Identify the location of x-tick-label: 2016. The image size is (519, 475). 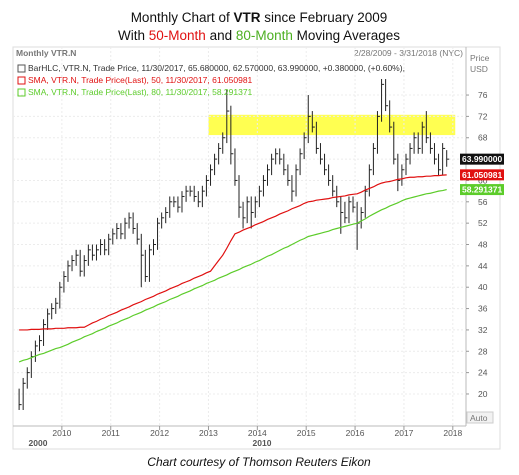
(355, 433).